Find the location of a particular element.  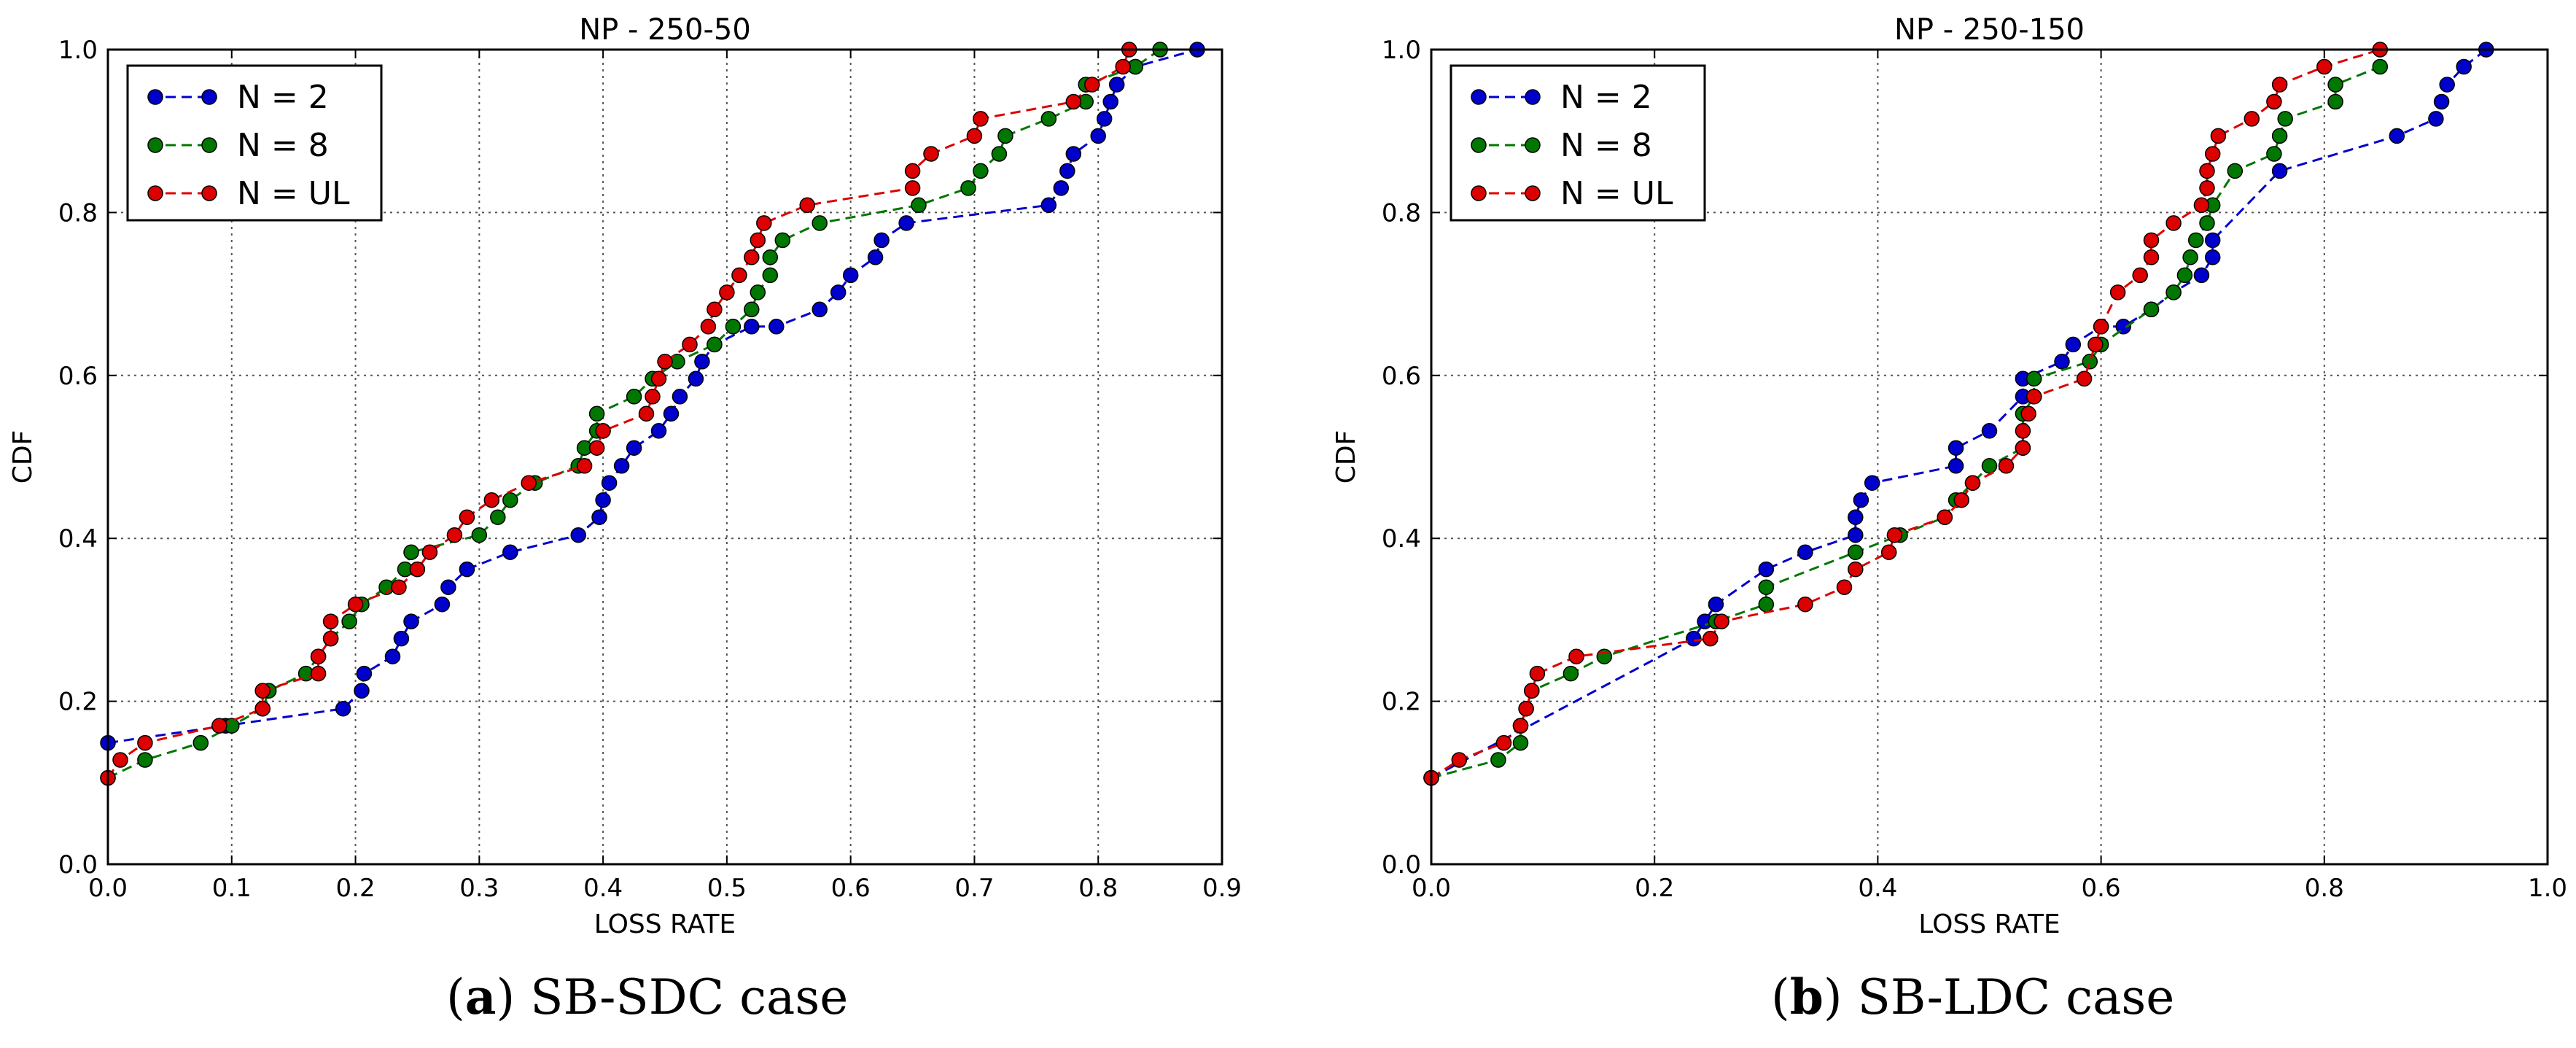

panel-caption: (b) SB-LDC case is located at coordinates (1973, 997).